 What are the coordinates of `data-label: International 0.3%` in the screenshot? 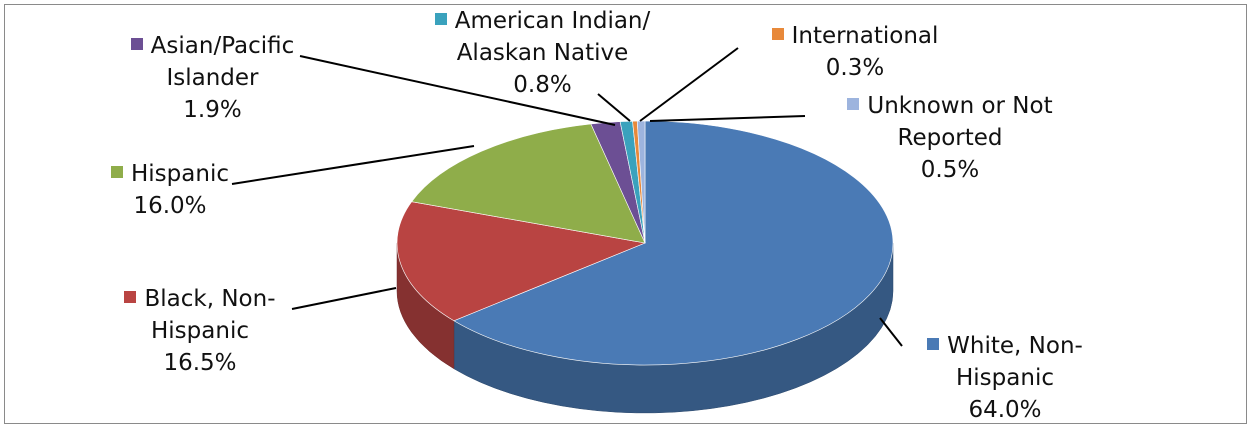 It's located at (855, 52).